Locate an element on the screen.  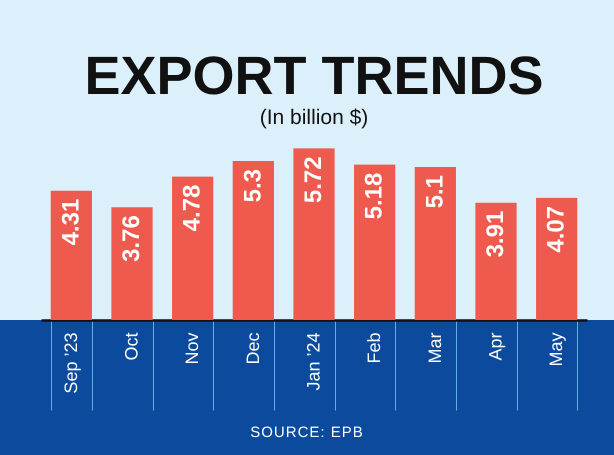
x-tick-label: Jan ’24 is located at coordinates (314, 361).